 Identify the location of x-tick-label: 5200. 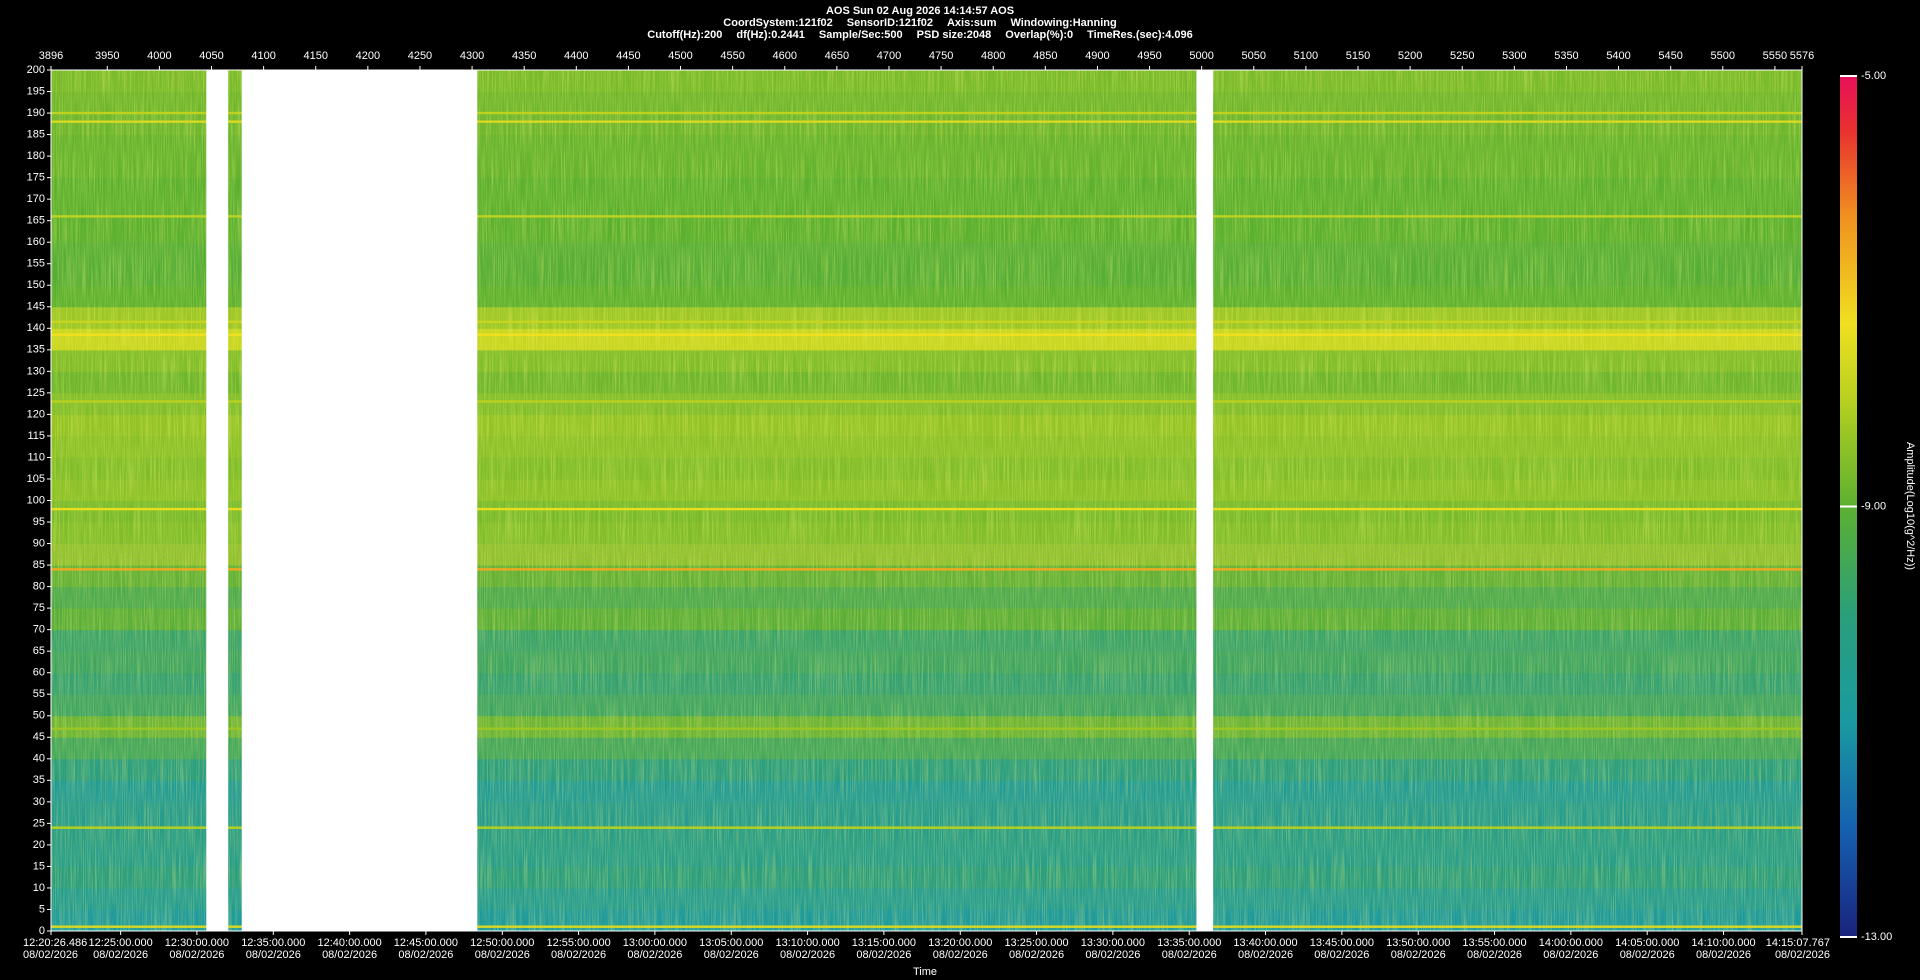
(1410, 56).